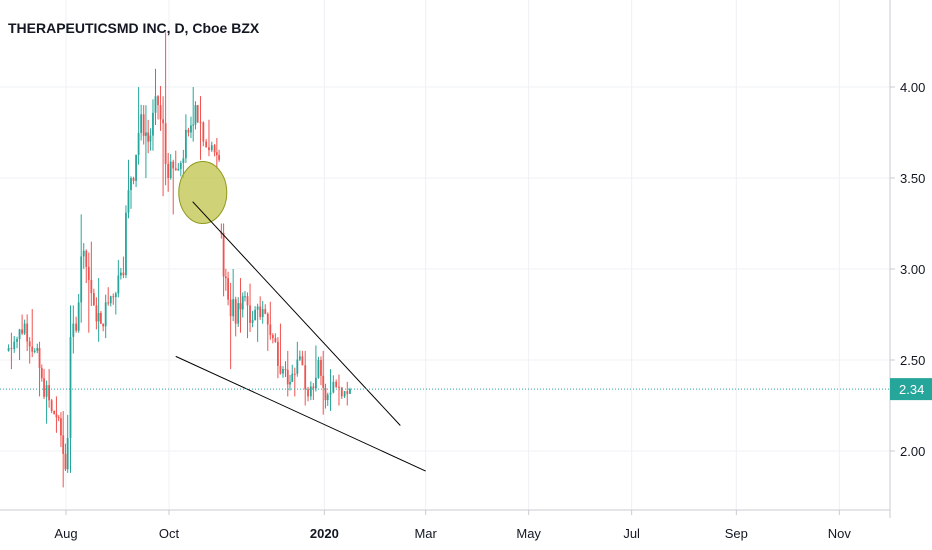  Describe the element at coordinates (452, 525) in the screenshot. I see `time-axis: Aug Oct 2020 Mar May Jul Sep Nov` at that location.